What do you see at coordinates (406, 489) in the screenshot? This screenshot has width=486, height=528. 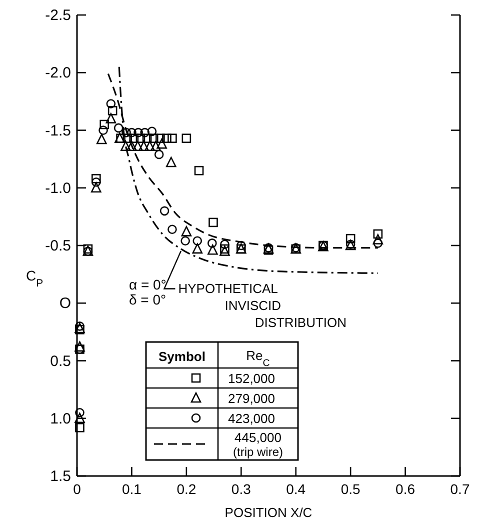 I see `x-tick-label: 0.6` at bounding box center [406, 489].